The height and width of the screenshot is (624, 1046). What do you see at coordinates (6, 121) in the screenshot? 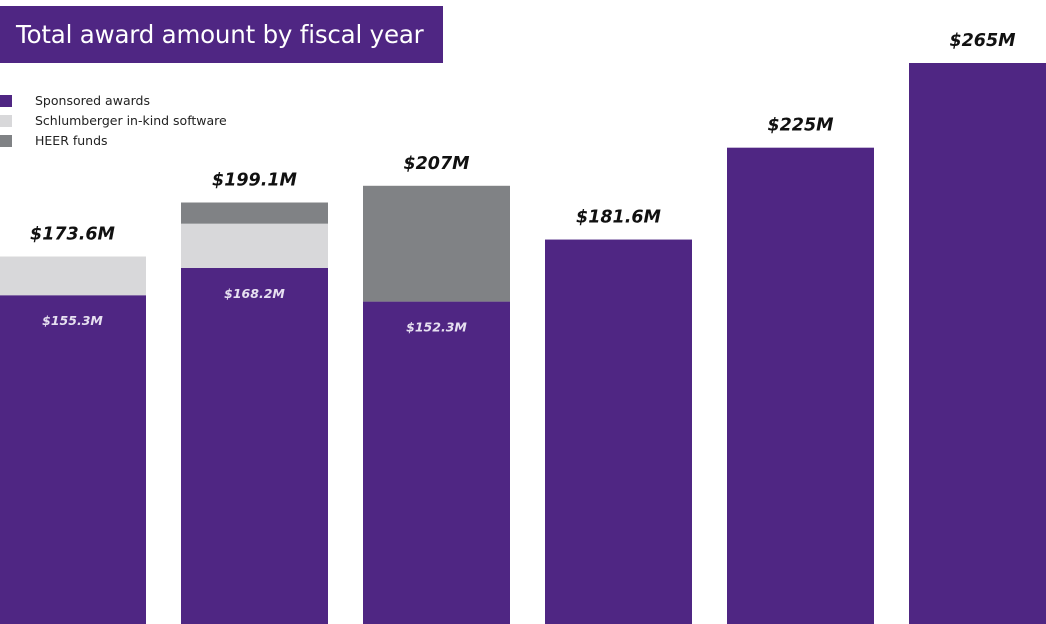
I see `legend-swatch-schlumberger` at bounding box center [6, 121].